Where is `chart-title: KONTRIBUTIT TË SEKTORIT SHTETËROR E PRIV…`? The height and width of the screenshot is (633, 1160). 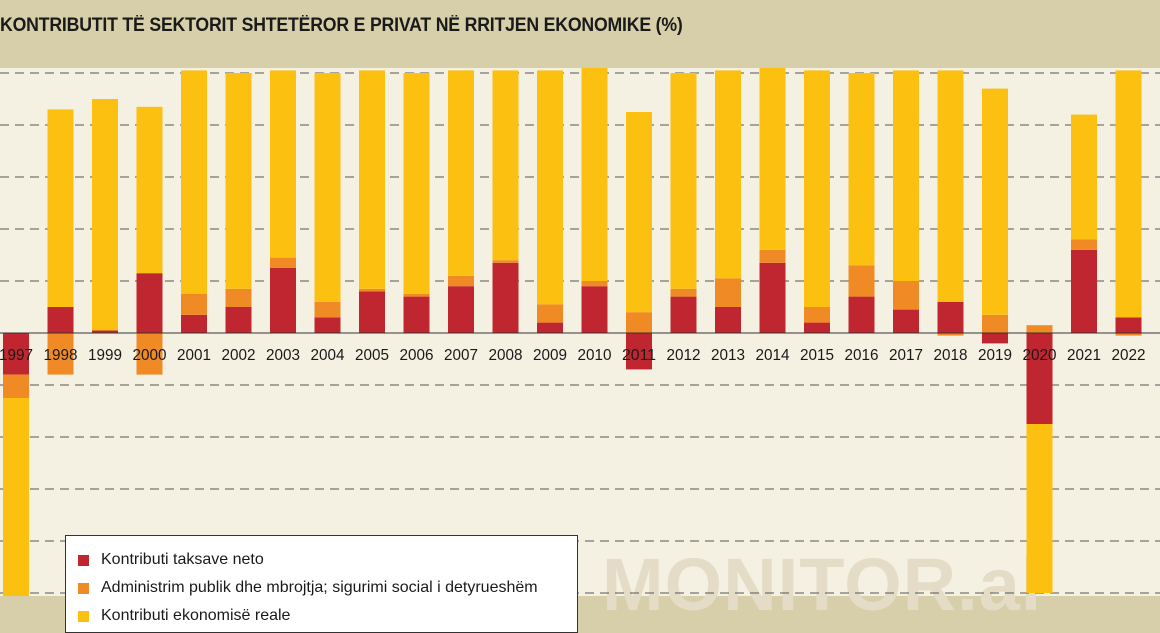 chart-title: KONTRIBUTIT TË SEKTORIT SHTETËROR E PRIV… is located at coordinates (341, 25).